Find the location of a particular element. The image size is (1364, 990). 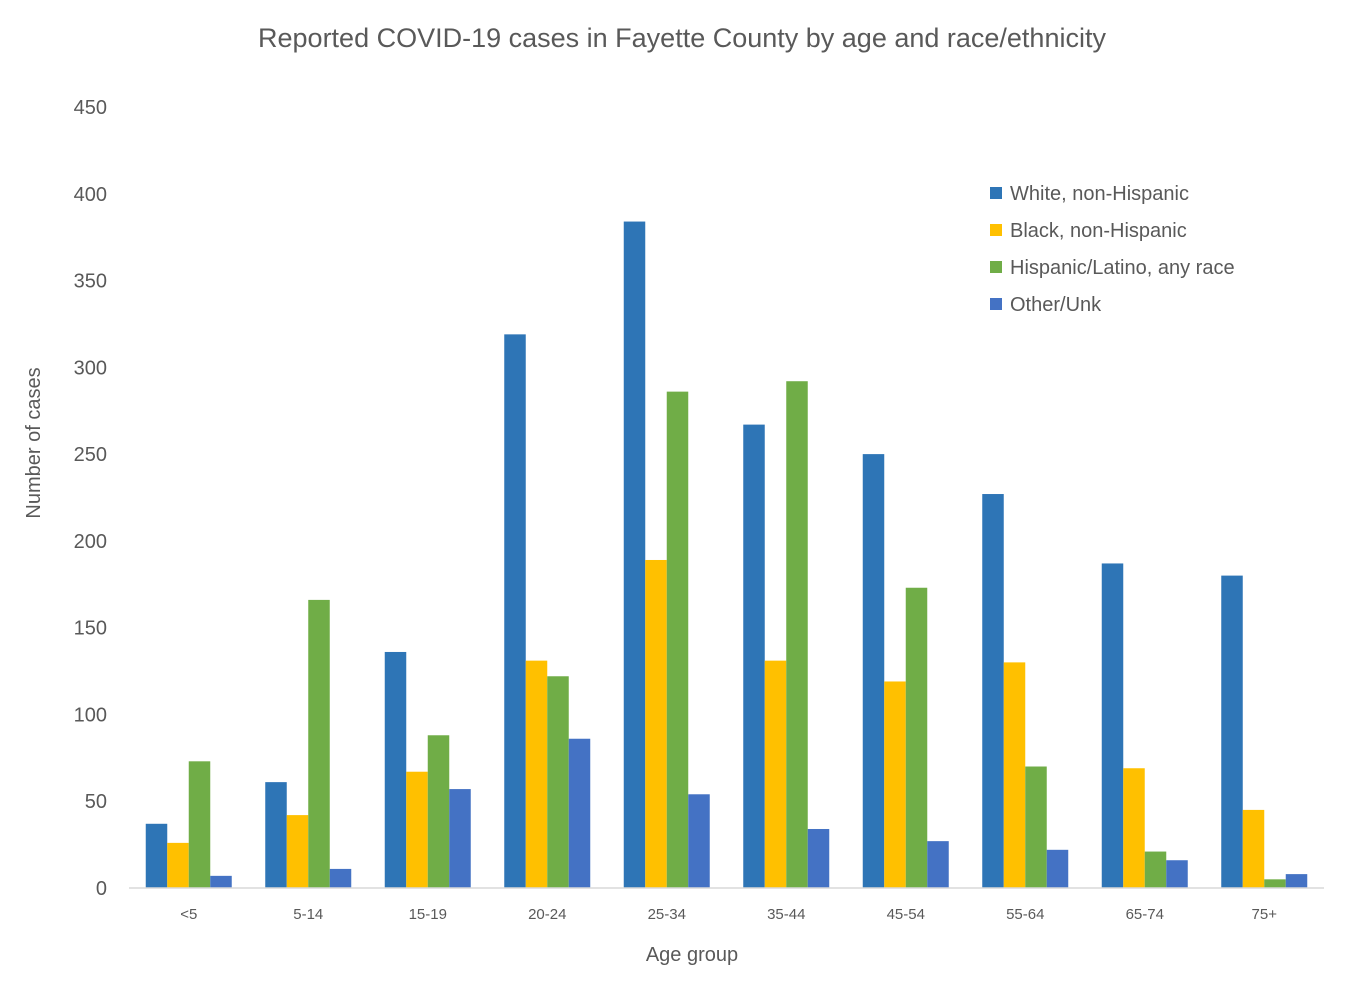

y-tick-label: 100 is located at coordinates (90, 715).